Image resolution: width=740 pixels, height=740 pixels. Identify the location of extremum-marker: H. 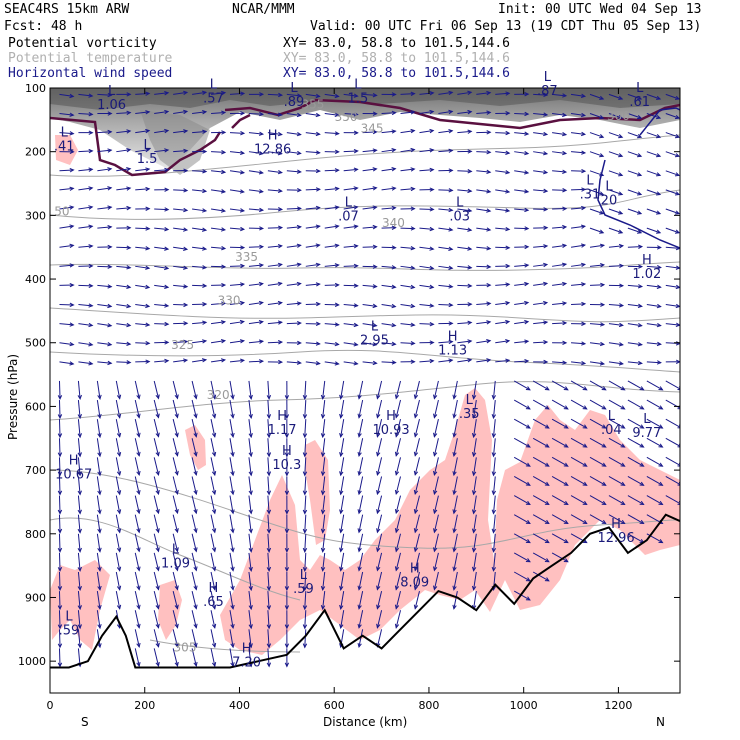
(74, 460).